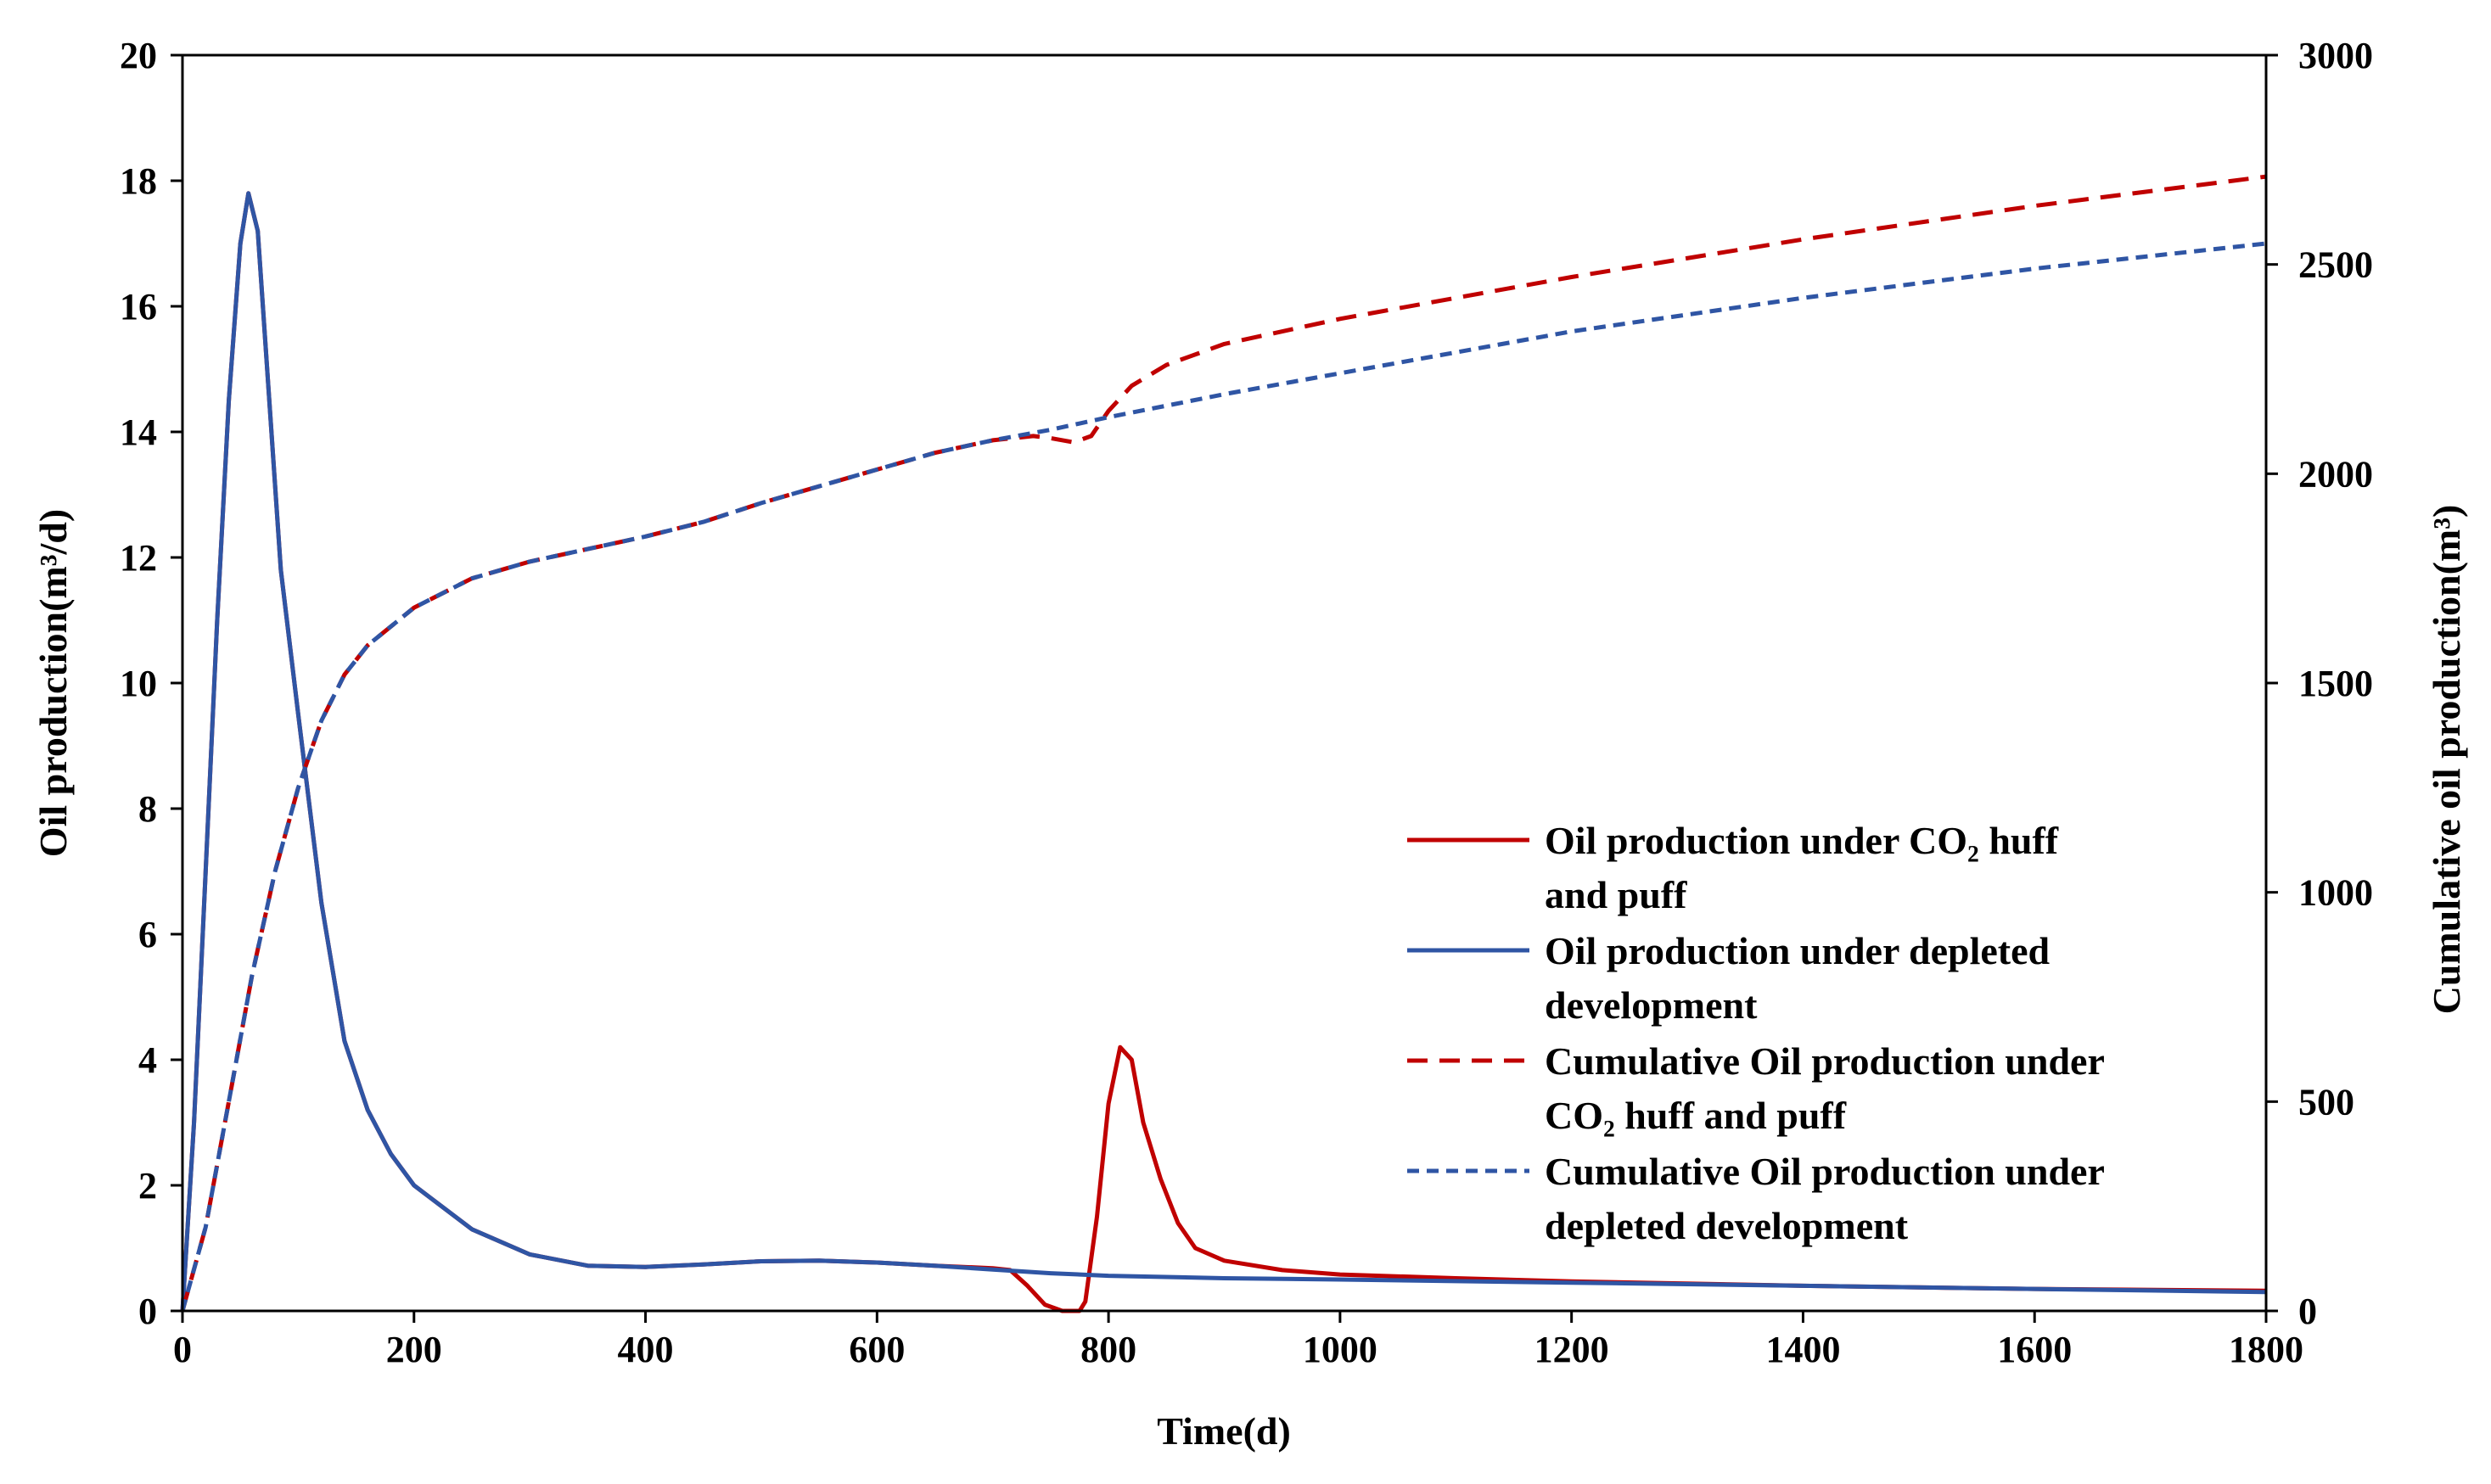 The width and height of the screenshot is (2491, 1484). Describe the element at coordinates (1616, 894) in the screenshot. I see `legend-label: and puff` at that location.